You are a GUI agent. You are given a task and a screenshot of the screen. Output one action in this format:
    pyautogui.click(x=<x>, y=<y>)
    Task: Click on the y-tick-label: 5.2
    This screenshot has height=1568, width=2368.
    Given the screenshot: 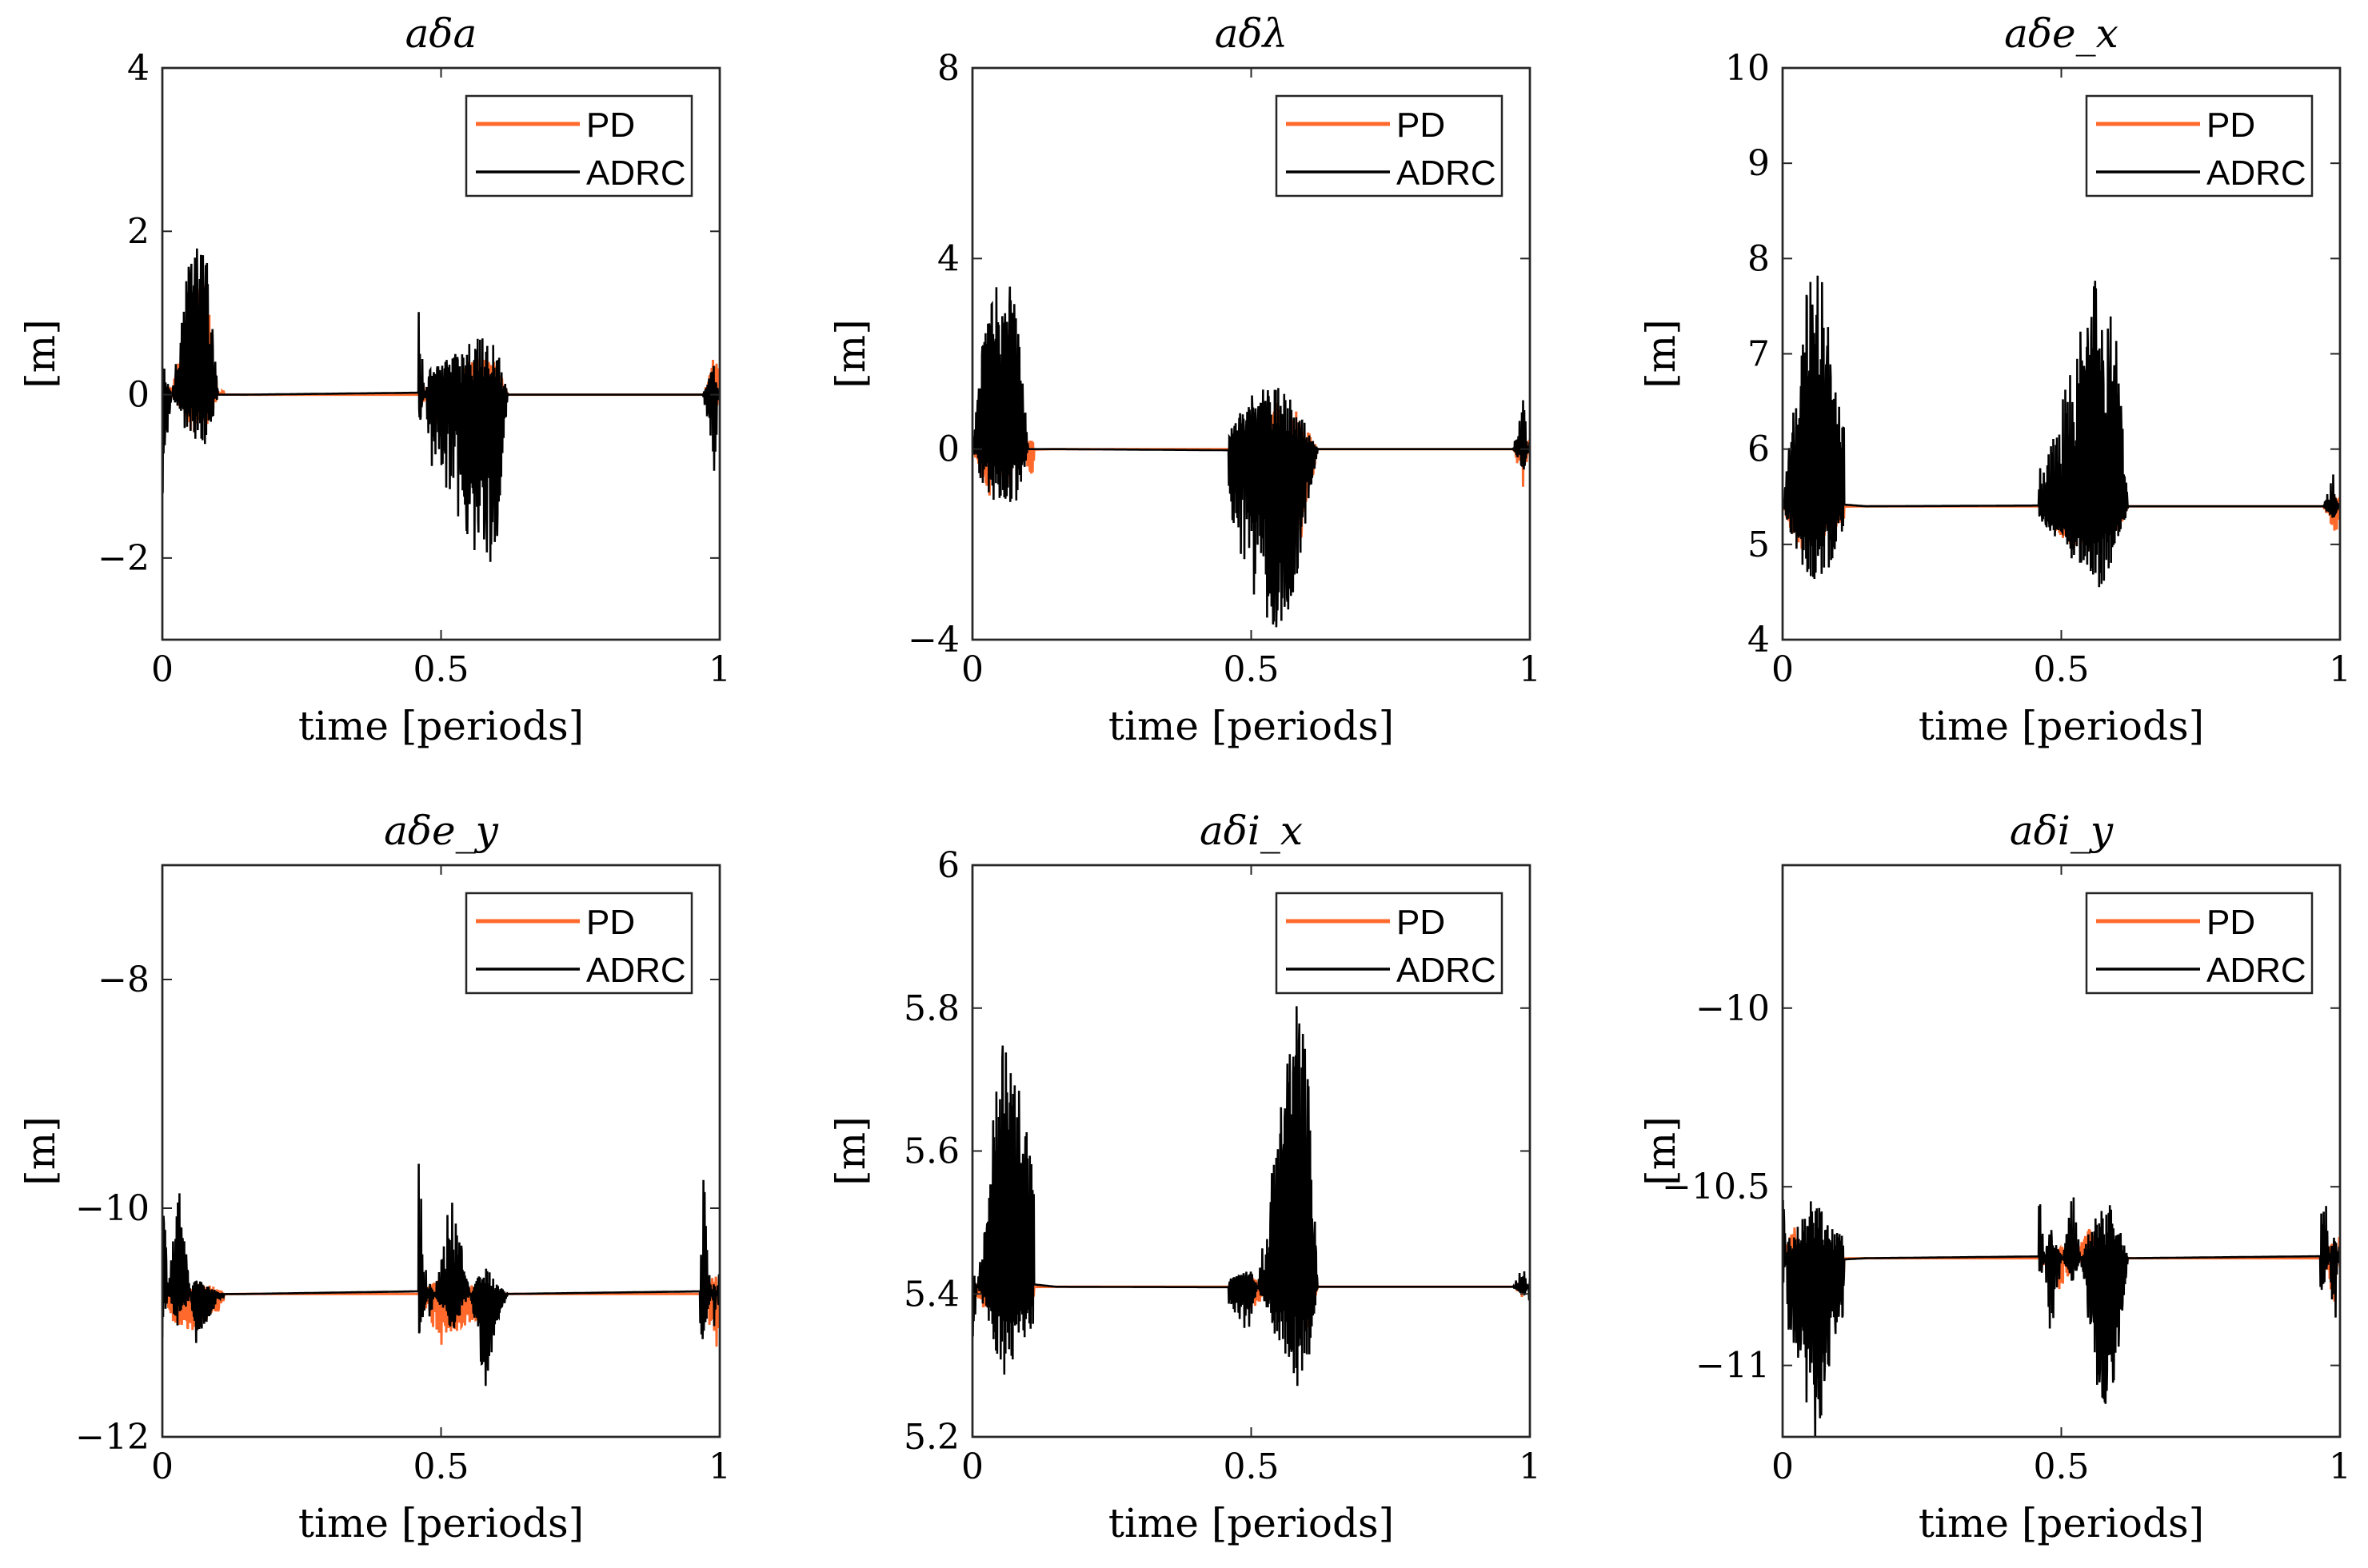 What is the action you would take?
    pyautogui.click(x=932, y=1438)
    